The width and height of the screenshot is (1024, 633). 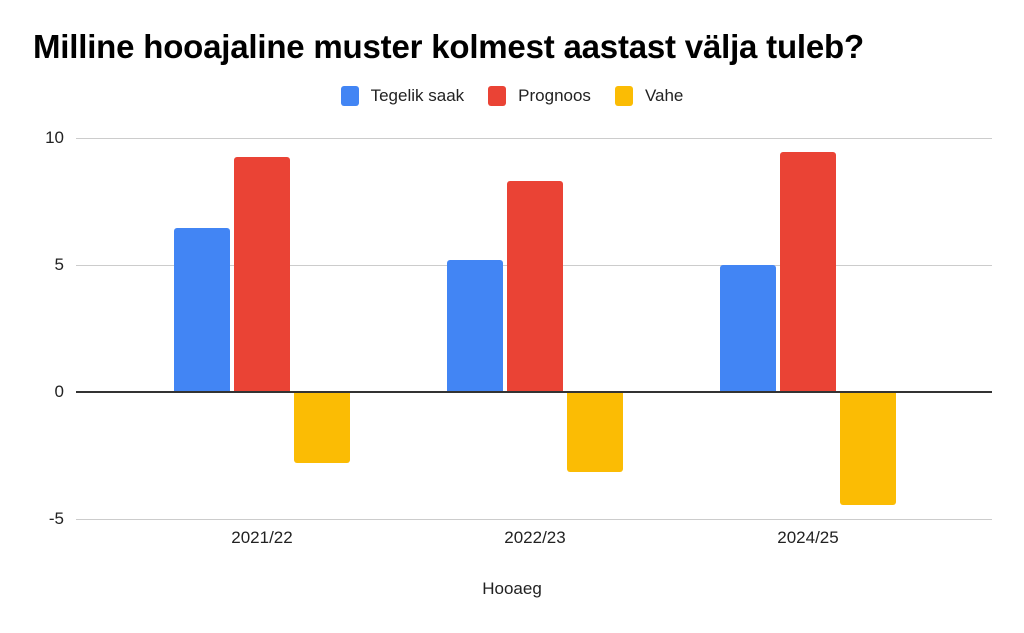 I want to click on y-tick-10: 10, so click(x=54, y=137).